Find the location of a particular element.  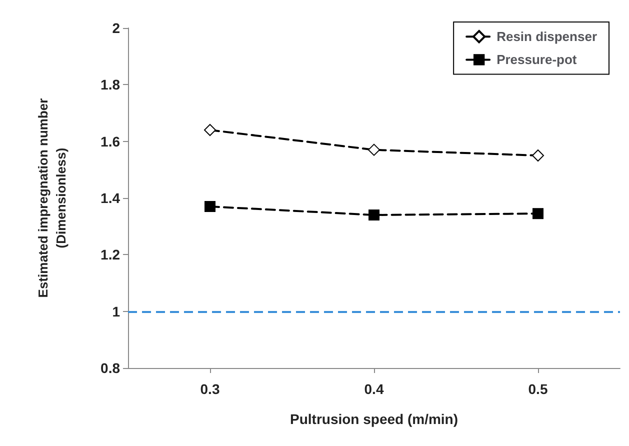

x-tick-label: 0.5 is located at coordinates (538, 389).